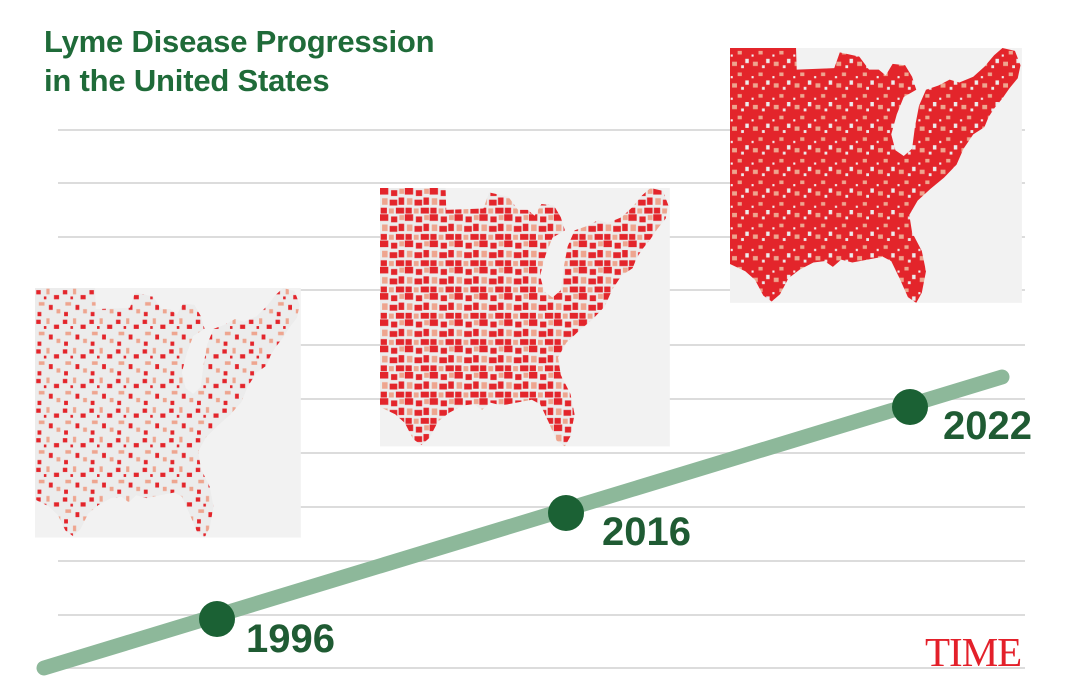  Describe the element at coordinates (973, 652) in the screenshot. I see `time-logo: TIME` at that location.